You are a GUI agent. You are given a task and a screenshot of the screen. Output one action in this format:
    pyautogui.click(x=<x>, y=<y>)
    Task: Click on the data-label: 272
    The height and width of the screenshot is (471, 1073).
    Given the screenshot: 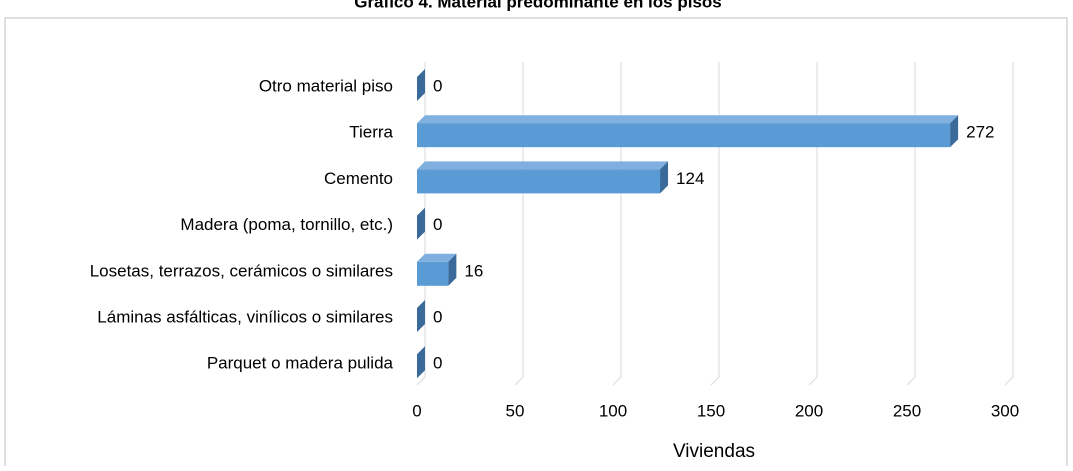 What is the action you would take?
    pyautogui.click(x=980, y=132)
    